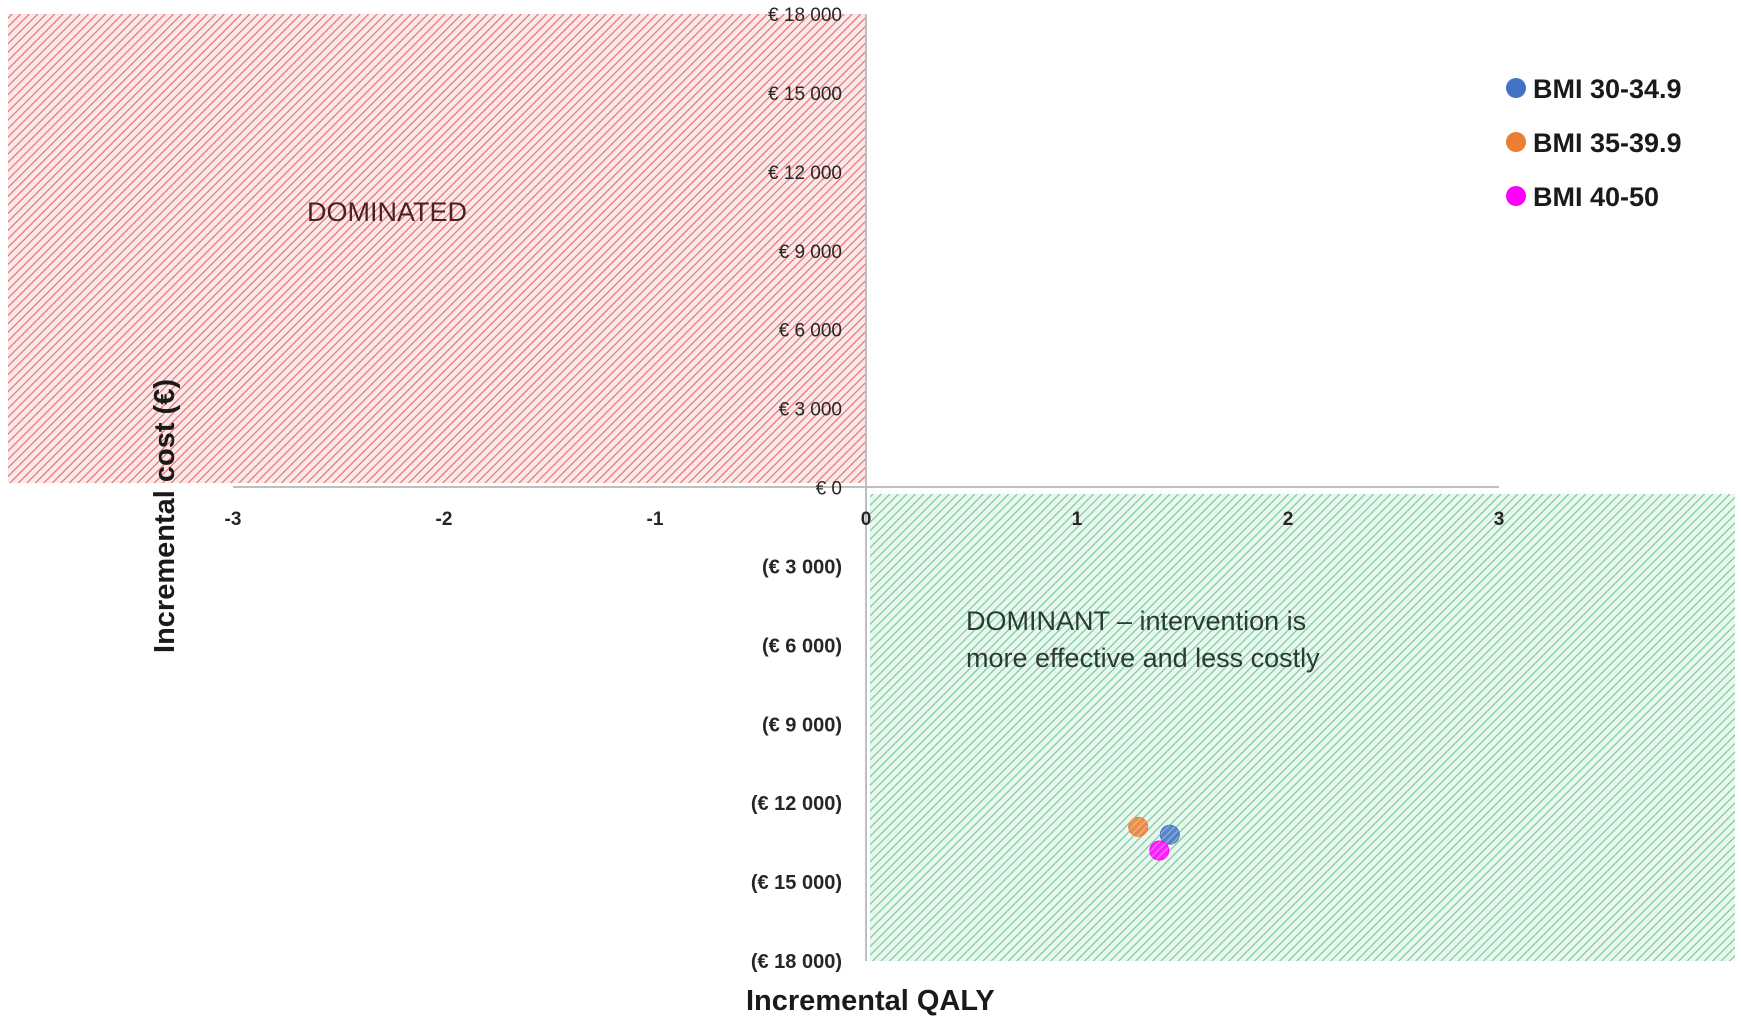  What do you see at coordinates (165, 516) in the screenshot?
I see `y-axis-title: Incremental cost (€)` at bounding box center [165, 516].